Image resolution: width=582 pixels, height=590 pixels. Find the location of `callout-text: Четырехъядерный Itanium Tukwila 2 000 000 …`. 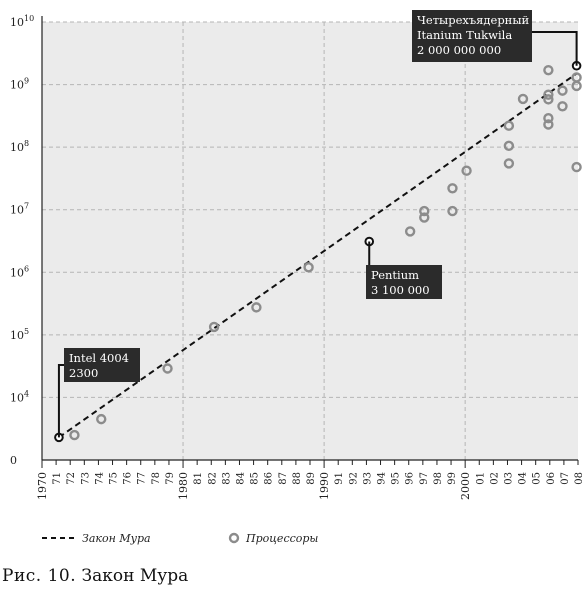

callout-text: Четырехъядерный Itanium Tukwila 2 000 000 … is located at coordinates (473, 35).